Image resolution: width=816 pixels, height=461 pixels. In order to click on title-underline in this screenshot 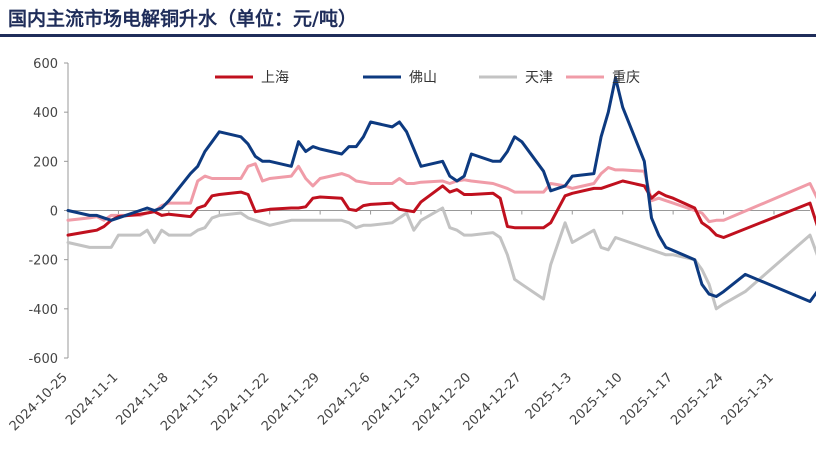, I will do `click(408, 35)`.